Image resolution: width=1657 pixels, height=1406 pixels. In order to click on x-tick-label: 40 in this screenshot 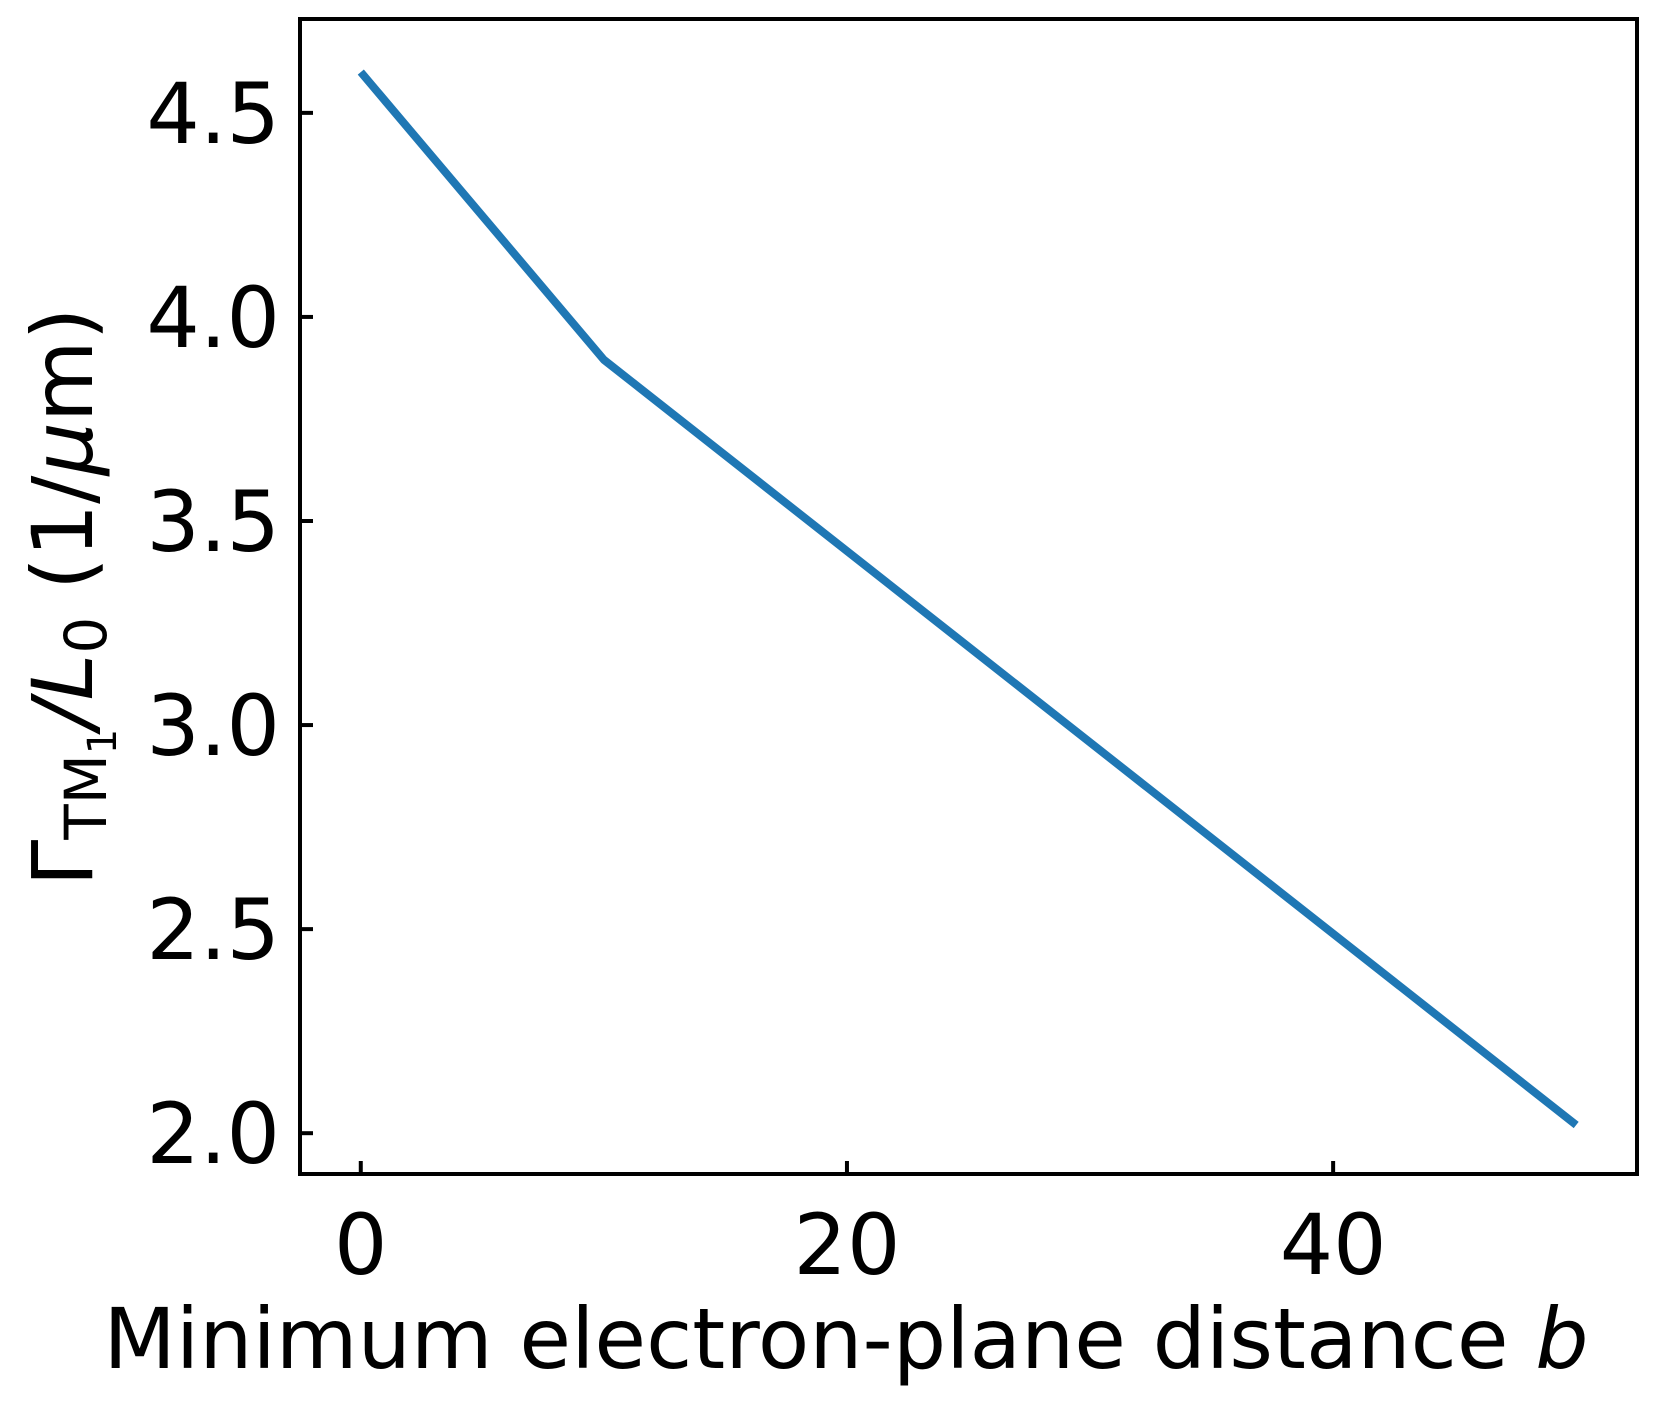, I will do `click(1333, 1245)`.